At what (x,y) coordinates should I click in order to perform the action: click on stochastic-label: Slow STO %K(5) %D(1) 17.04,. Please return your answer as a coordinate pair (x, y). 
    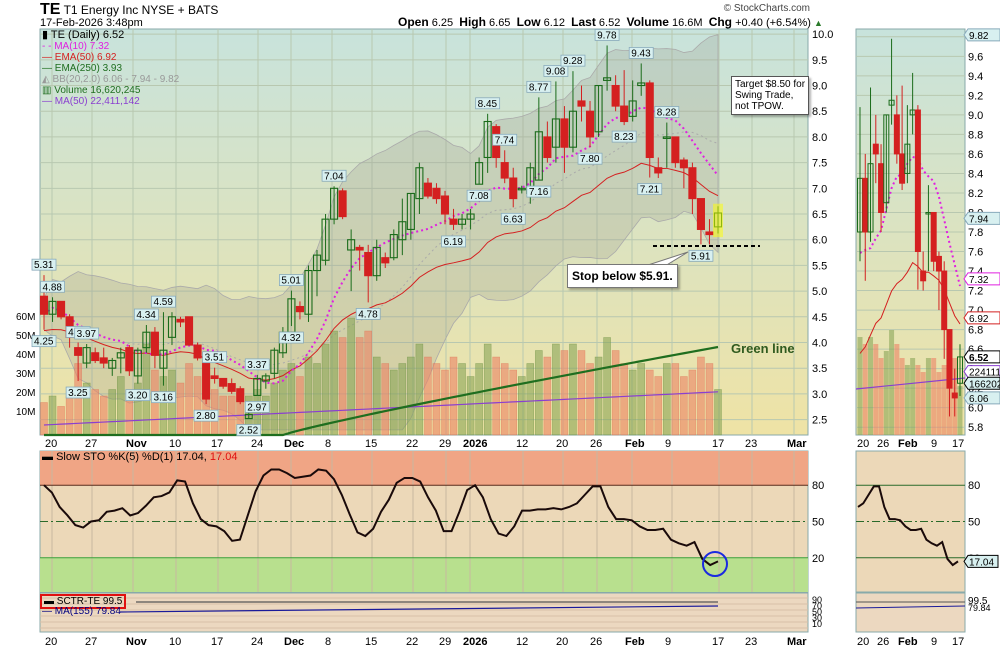
    Looking at the image, I should click on (131, 457).